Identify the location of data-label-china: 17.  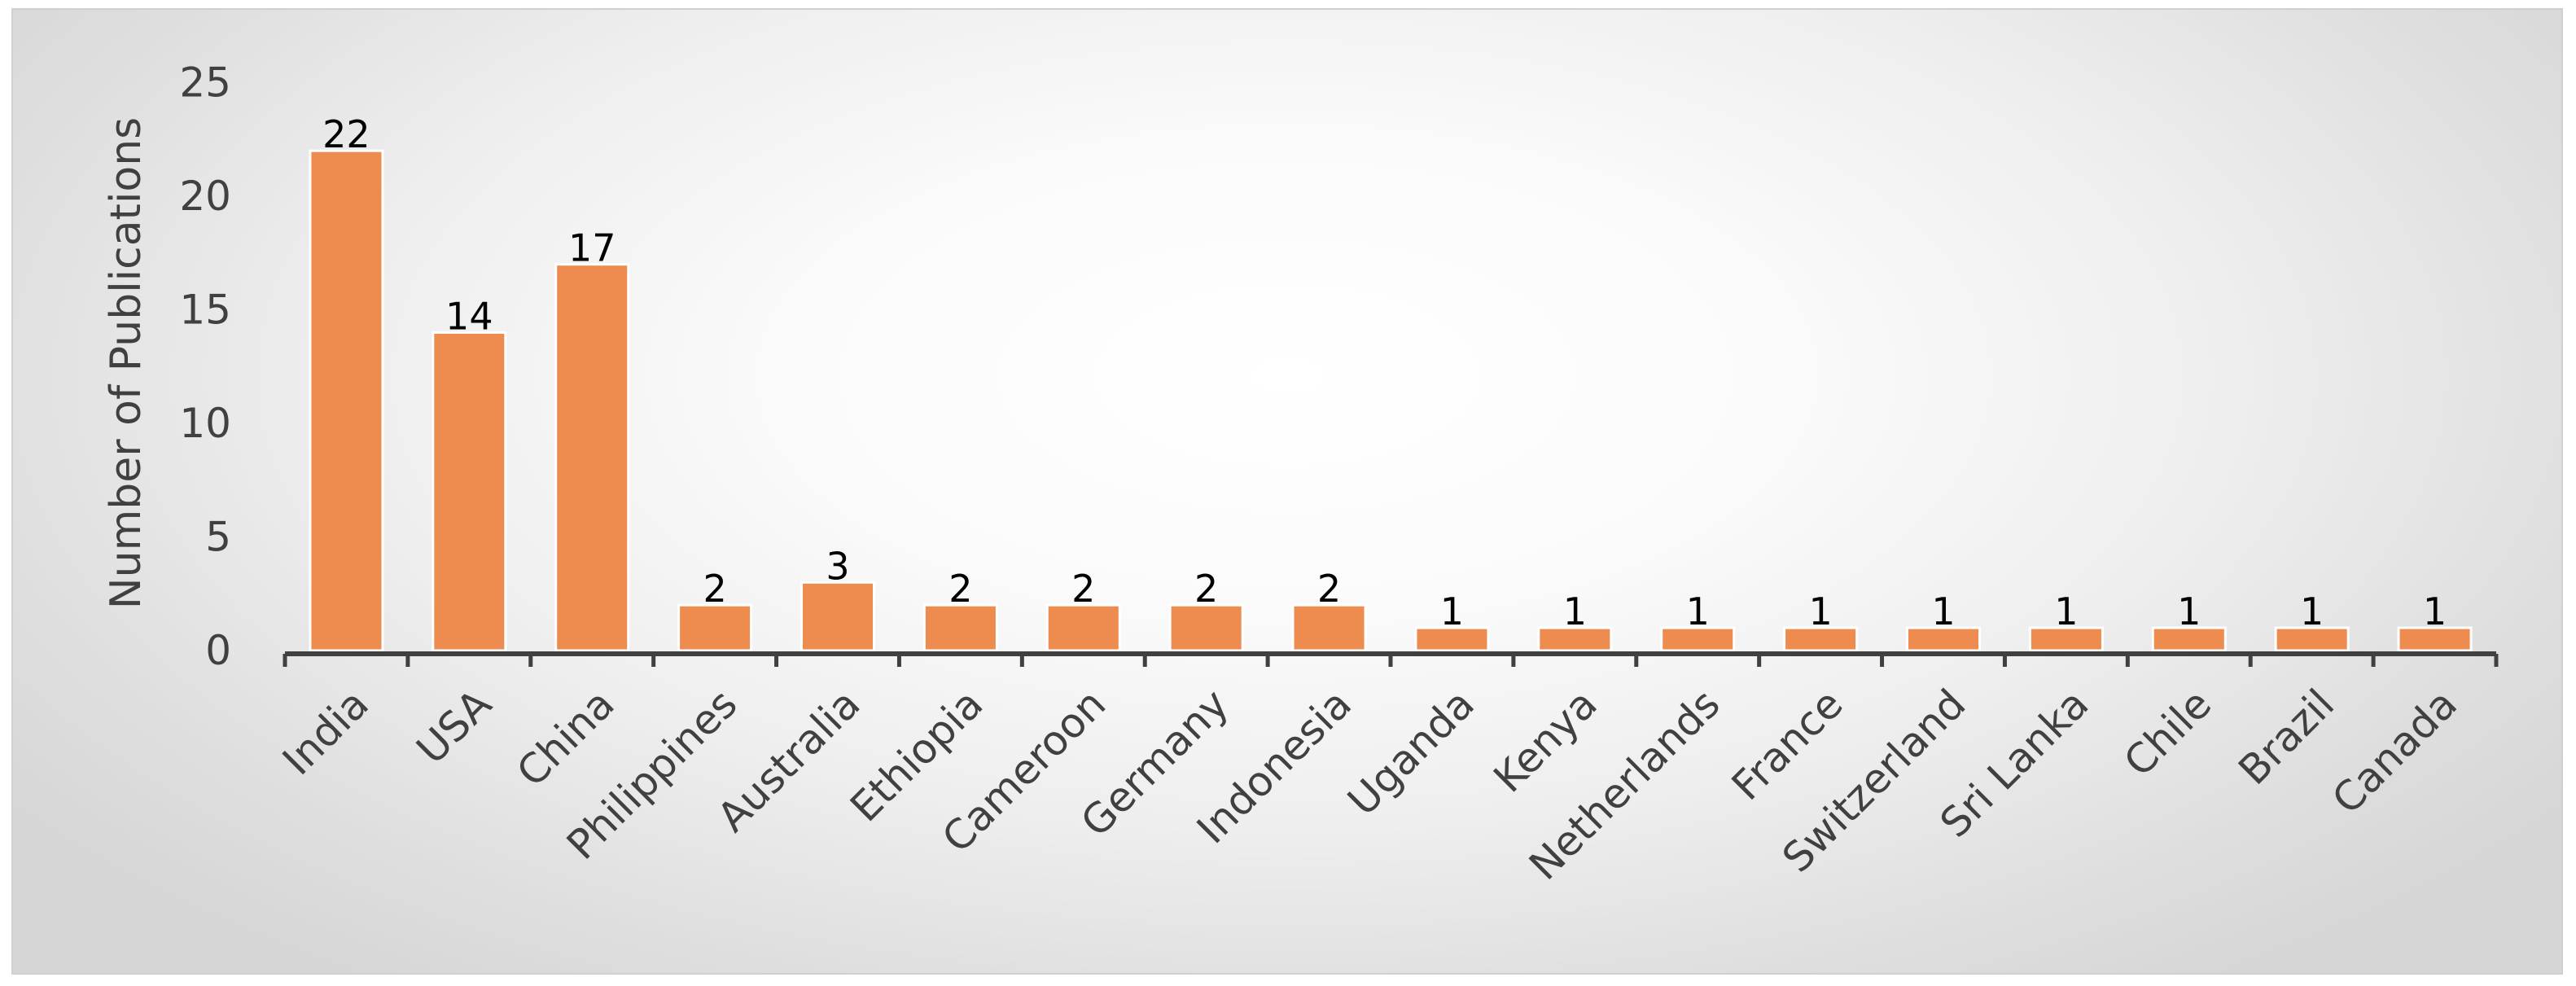
(592, 248).